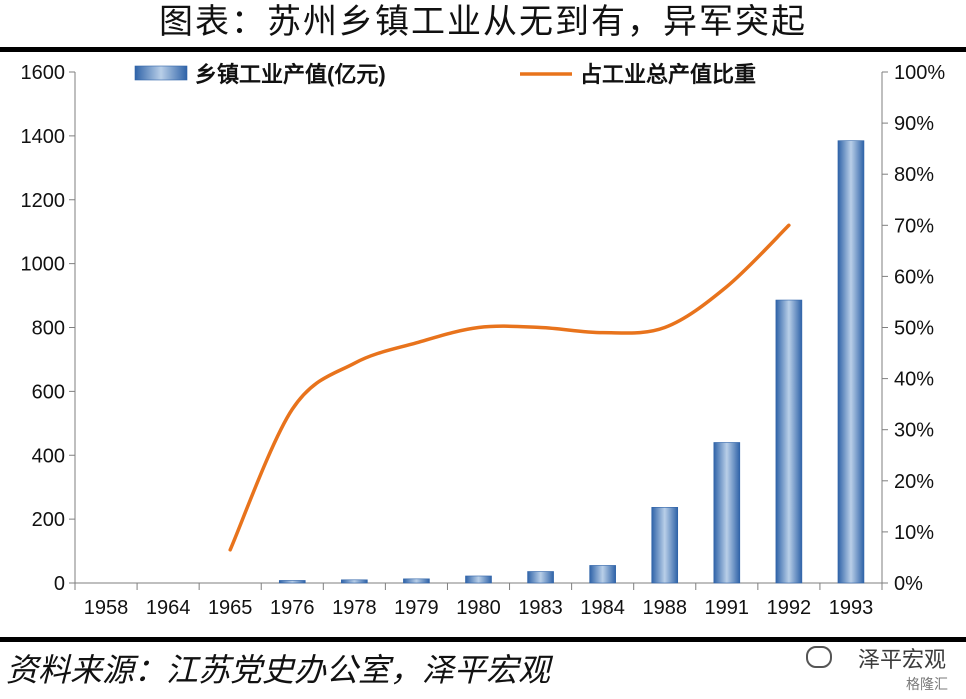 The width and height of the screenshot is (966, 699). I want to click on x-tick-label: 1964, so click(168, 608).